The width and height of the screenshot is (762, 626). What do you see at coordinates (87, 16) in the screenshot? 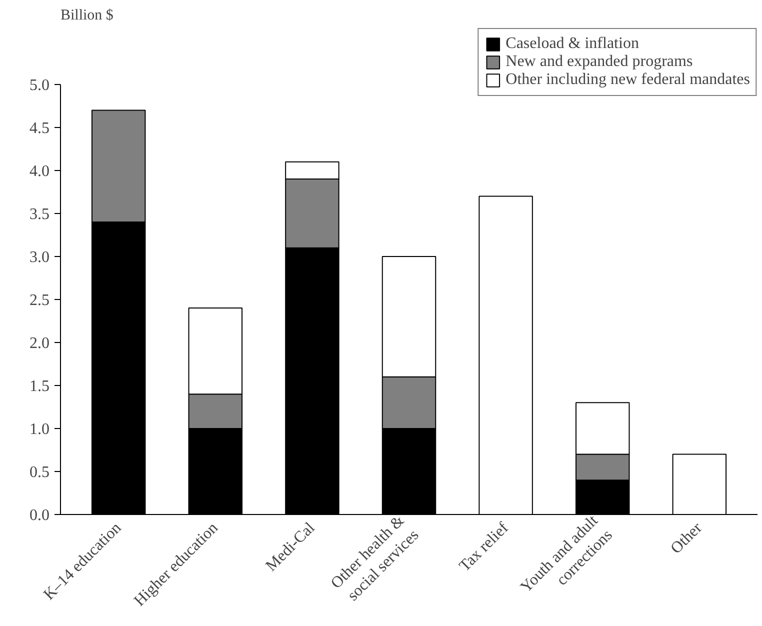
I see `y-axis-title: Billion $` at bounding box center [87, 16].